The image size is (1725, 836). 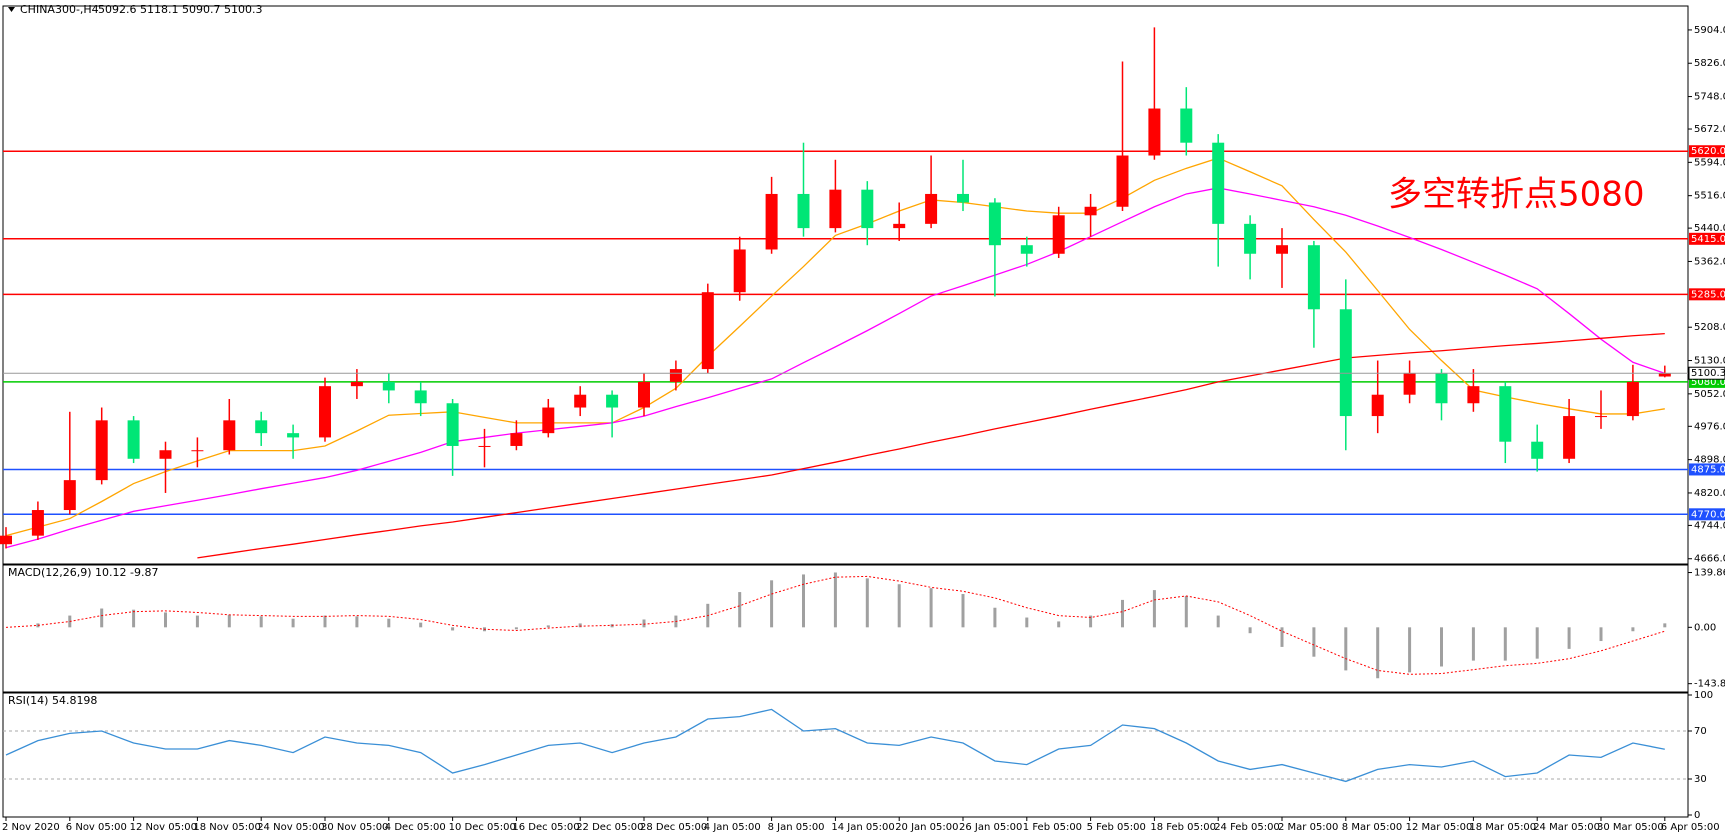 I want to click on y-tick-label: 4820.0, so click(x=1709, y=493).